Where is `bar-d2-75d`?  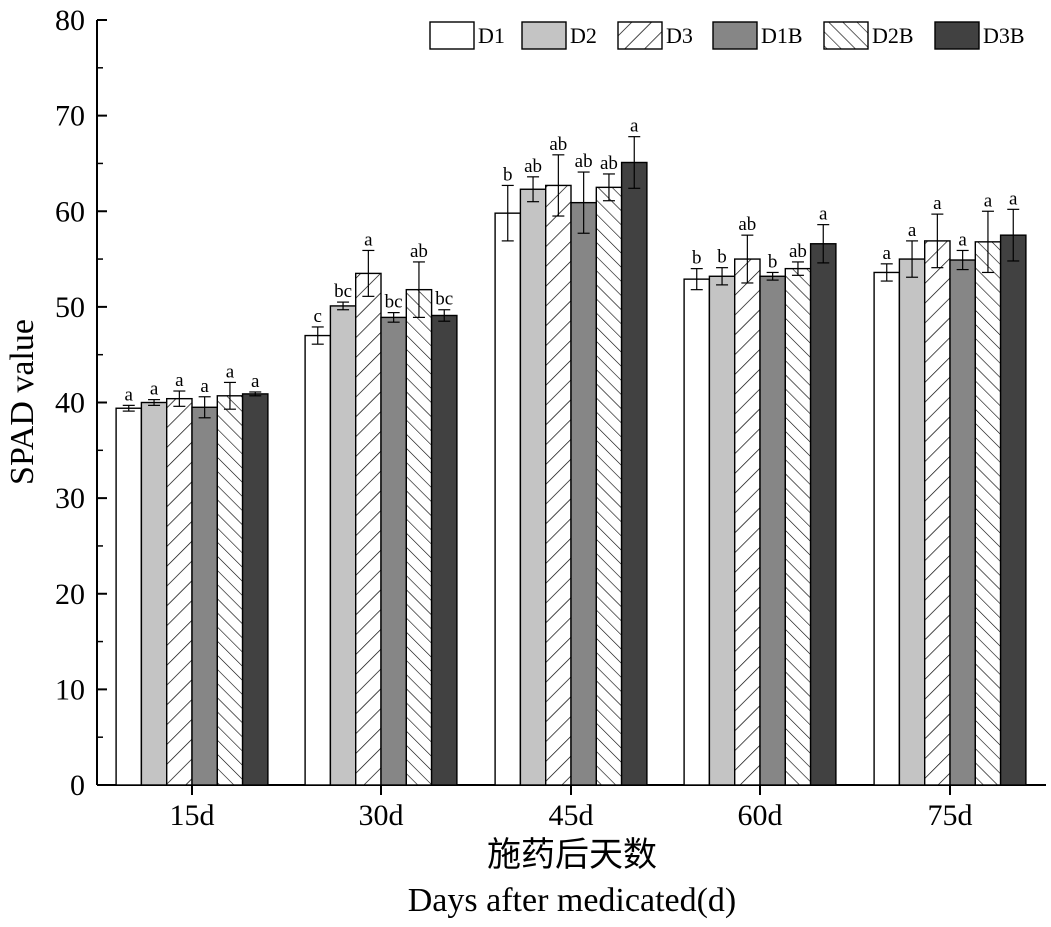 bar-d2-75d is located at coordinates (912, 522).